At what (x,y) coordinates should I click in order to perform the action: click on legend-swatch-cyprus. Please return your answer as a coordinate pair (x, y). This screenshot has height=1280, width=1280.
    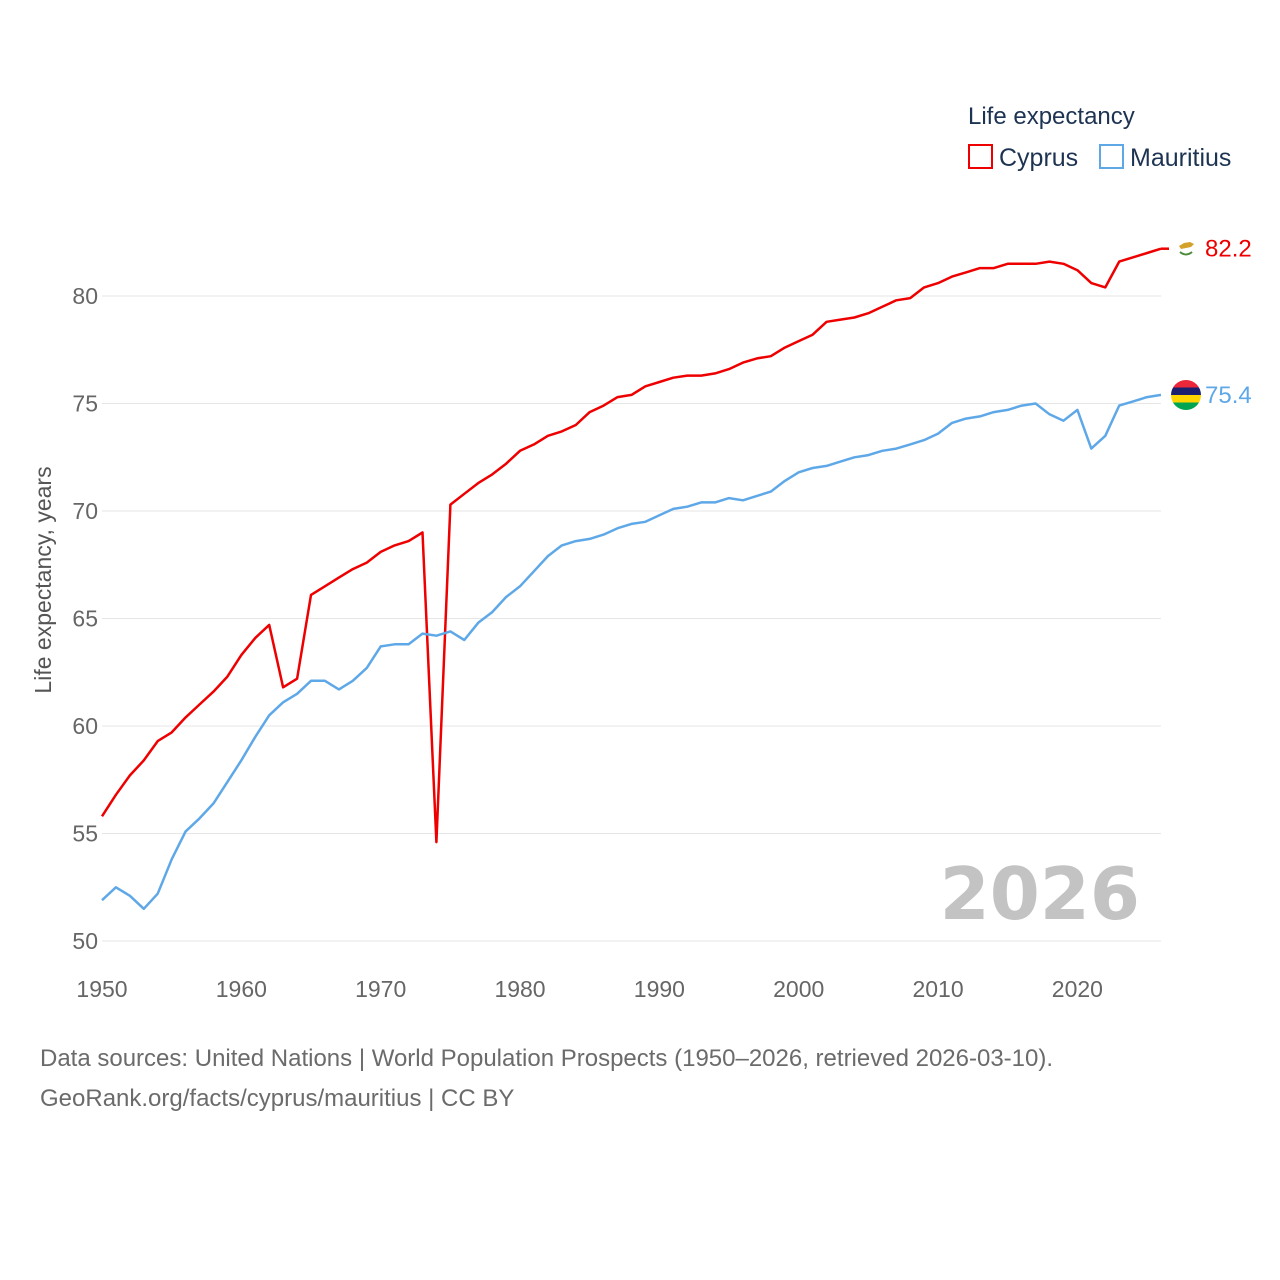
    Looking at the image, I should click on (980, 156).